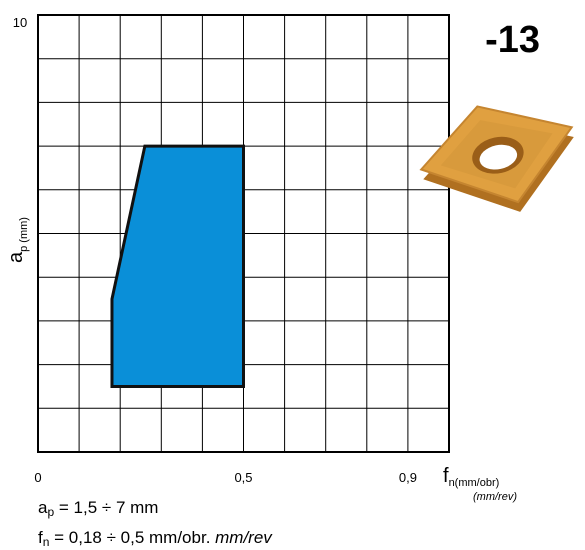  What do you see at coordinates (24, 230) in the screenshot?
I see `y-label-unit: (mm)` at bounding box center [24, 230].